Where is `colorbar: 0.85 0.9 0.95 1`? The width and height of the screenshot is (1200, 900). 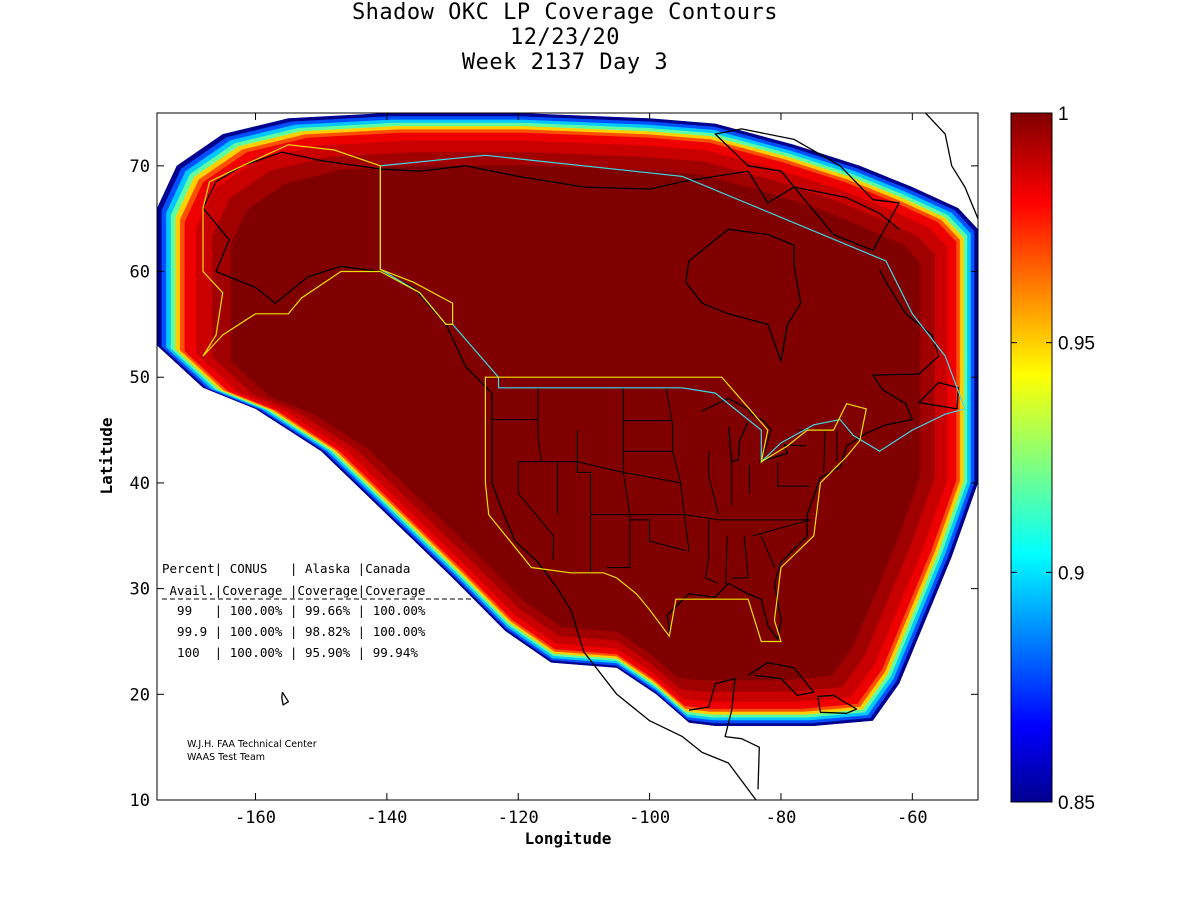
colorbar: 0.85 0.9 0.95 1 is located at coordinates (1052, 459).